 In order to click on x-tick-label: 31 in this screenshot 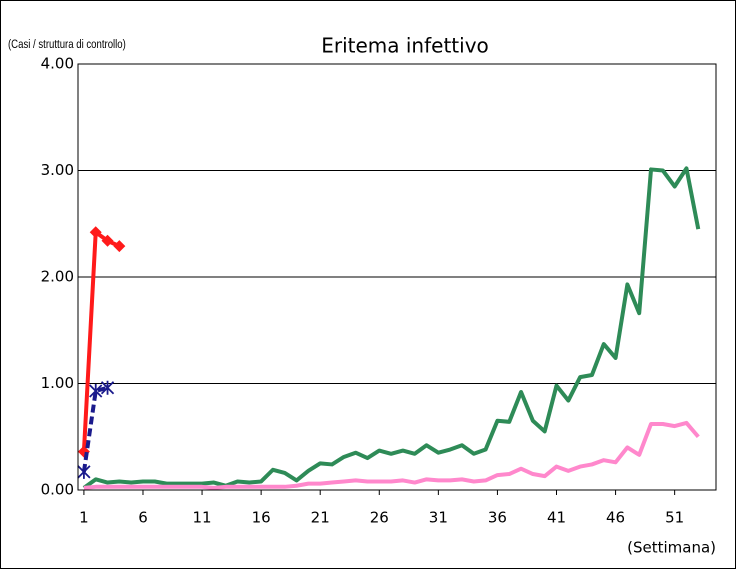, I will do `click(438, 518)`.